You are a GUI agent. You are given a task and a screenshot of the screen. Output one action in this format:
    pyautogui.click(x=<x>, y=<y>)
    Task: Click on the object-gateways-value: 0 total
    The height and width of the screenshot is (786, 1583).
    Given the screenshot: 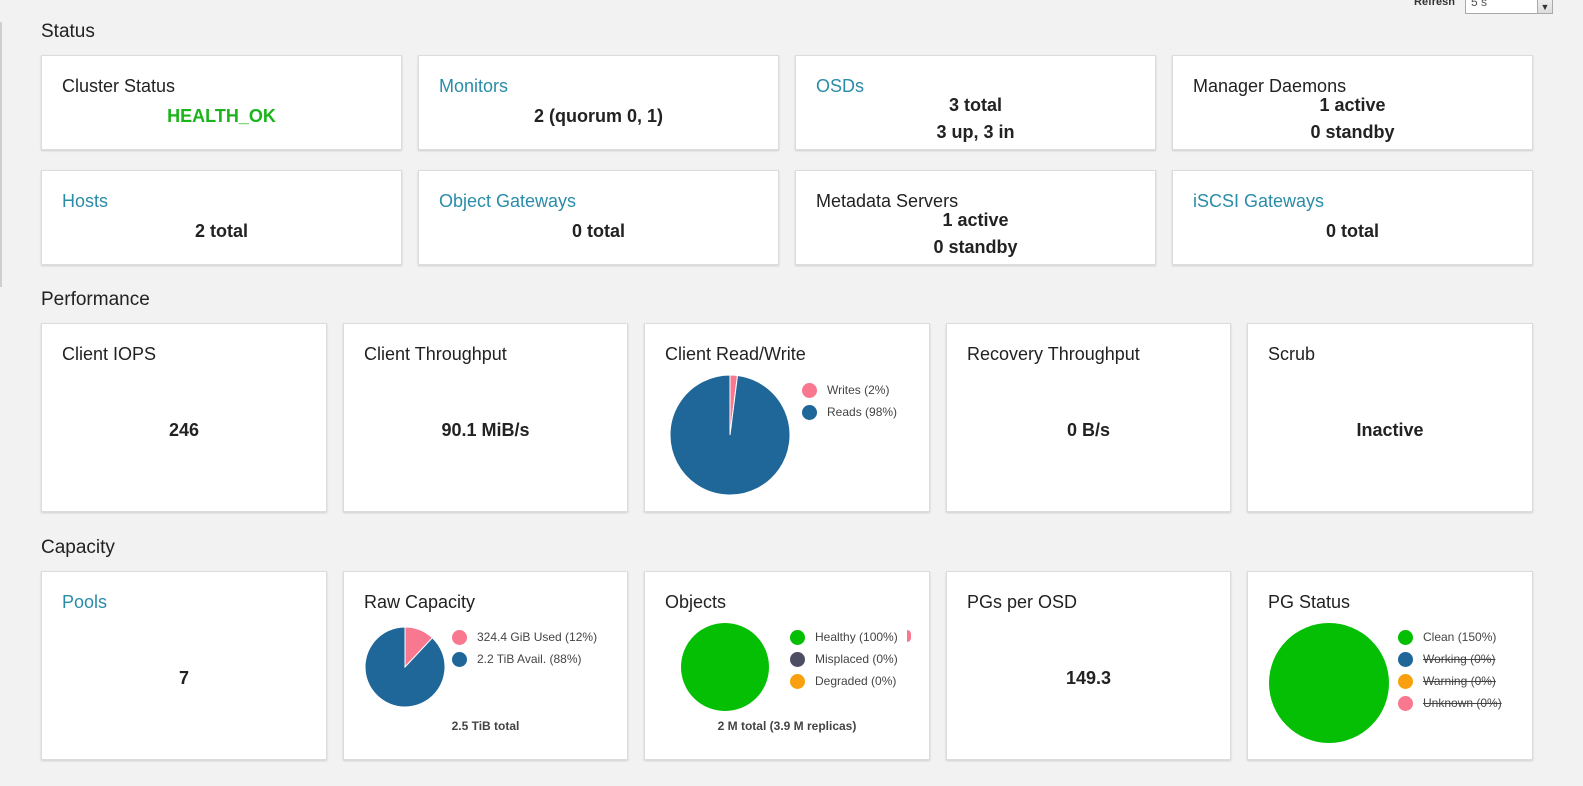 What is the action you would take?
    pyautogui.click(x=598, y=231)
    